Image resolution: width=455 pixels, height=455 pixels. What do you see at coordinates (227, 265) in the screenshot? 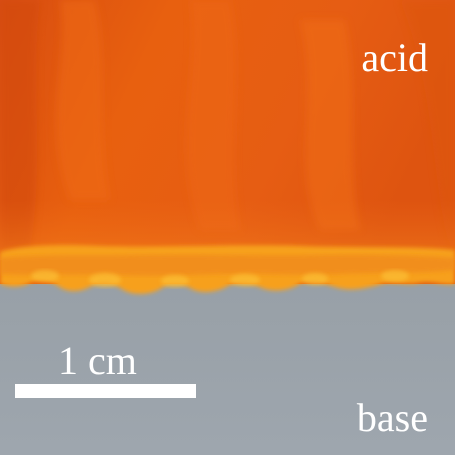
I see `reaction-front-core` at bounding box center [227, 265].